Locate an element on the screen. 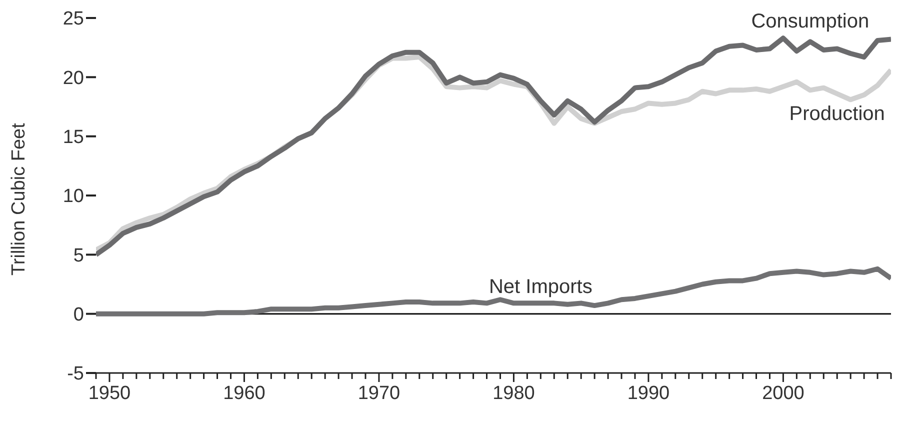 Image resolution: width=901 pixels, height=427 pixels. series-label: Production is located at coordinates (837, 113).